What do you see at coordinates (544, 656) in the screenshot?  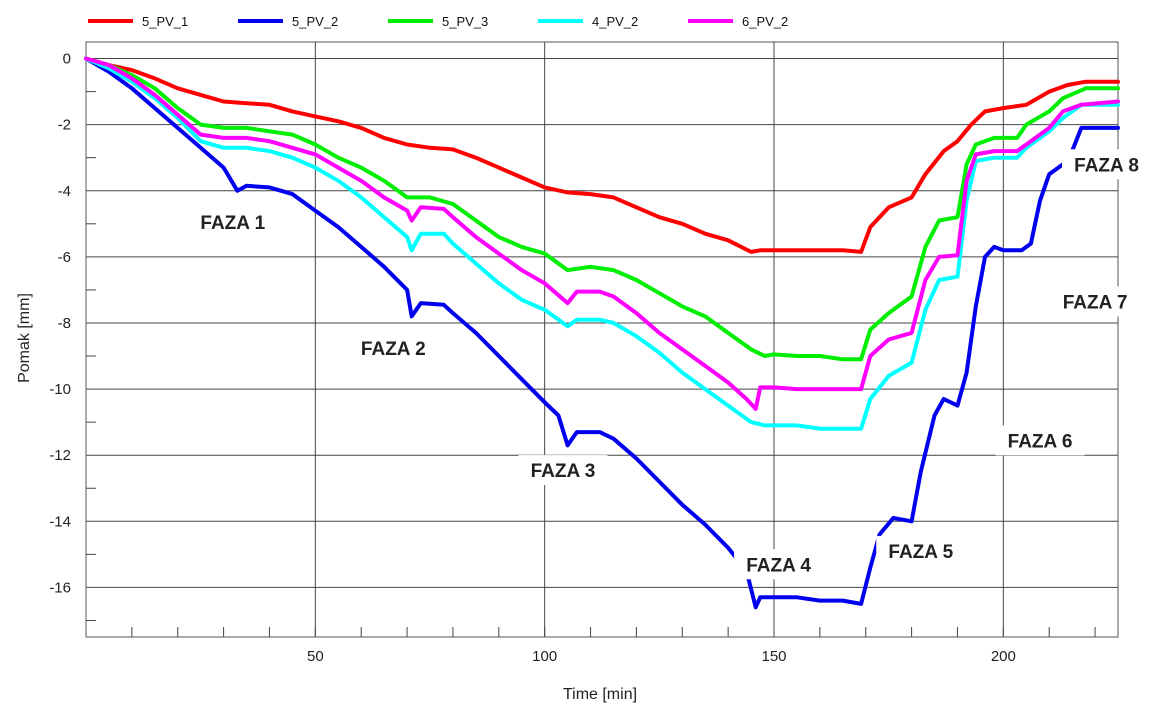 I see `x-tick-label: 100` at bounding box center [544, 656].